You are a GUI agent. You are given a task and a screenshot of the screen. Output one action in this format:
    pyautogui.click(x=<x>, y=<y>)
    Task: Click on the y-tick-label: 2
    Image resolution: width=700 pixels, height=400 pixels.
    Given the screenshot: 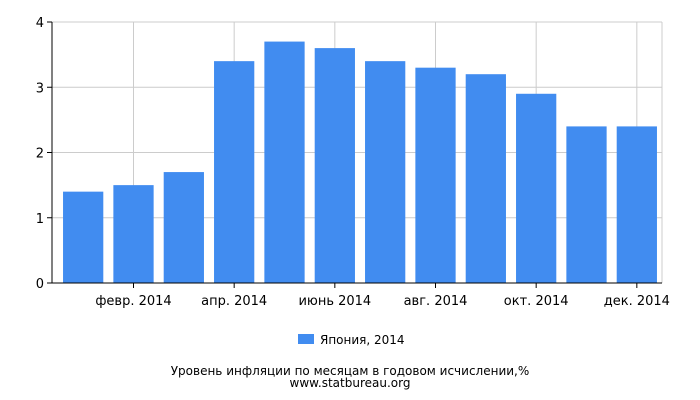 What is the action you would take?
    pyautogui.click(x=40, y=154)
    